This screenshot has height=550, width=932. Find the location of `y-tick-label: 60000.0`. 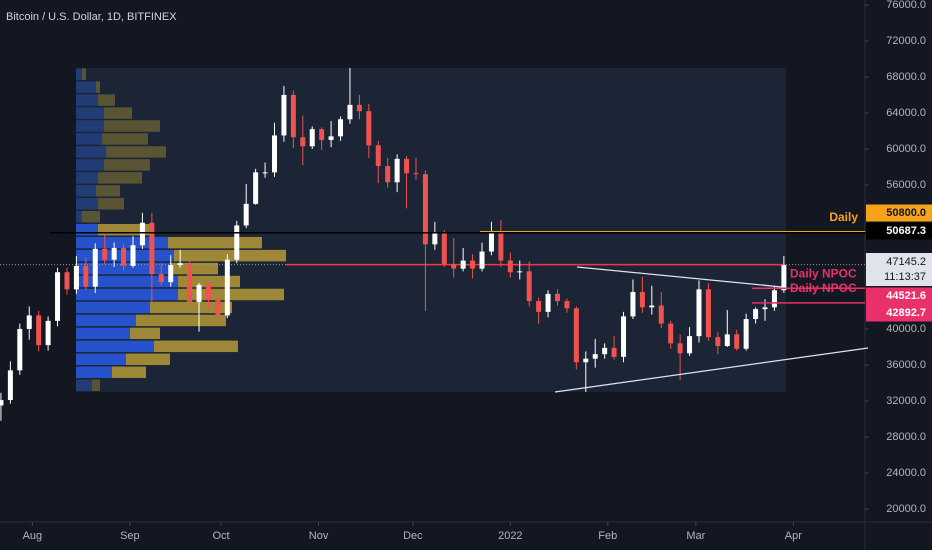

y-tick-label: 60000.0 is located at coordinates (906, 149).